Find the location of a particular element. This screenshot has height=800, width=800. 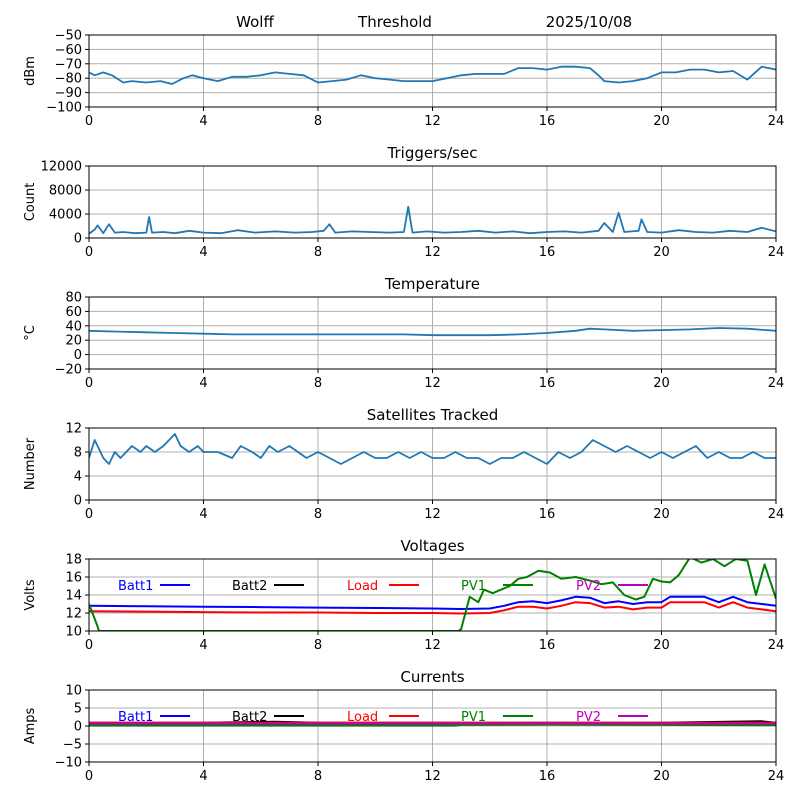

y-axis-label: dBm is located at coordinates (30, 71).